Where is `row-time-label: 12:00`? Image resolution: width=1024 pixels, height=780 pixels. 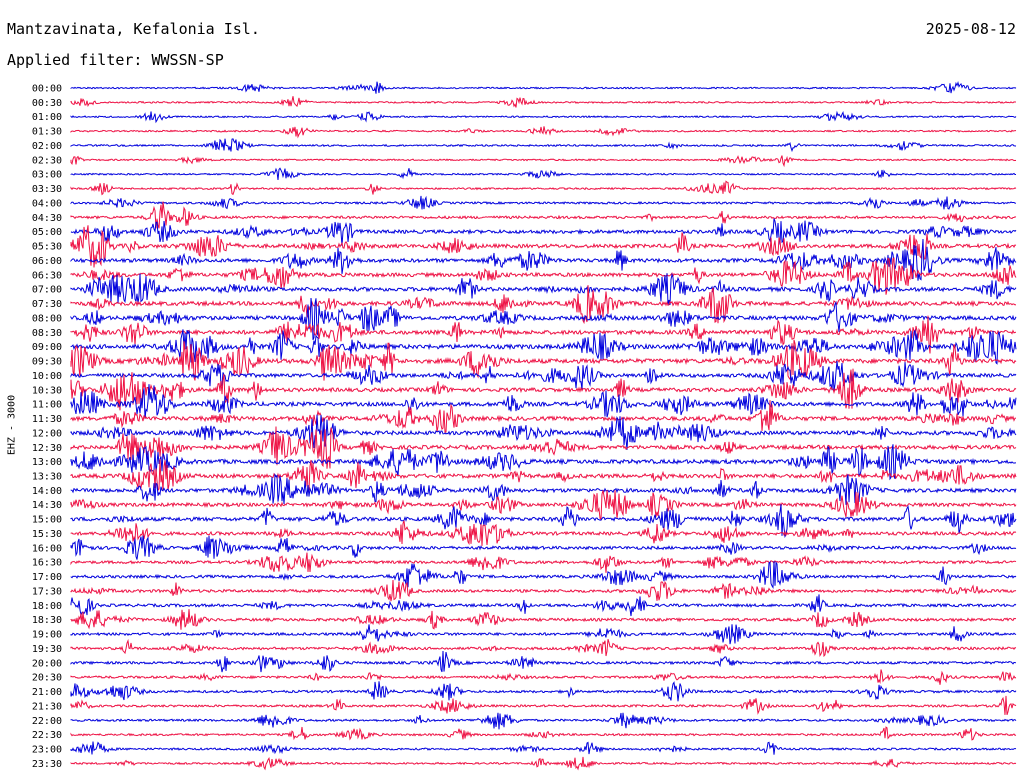 row-time-label: 12:00 is located at coordinates (47, 433).